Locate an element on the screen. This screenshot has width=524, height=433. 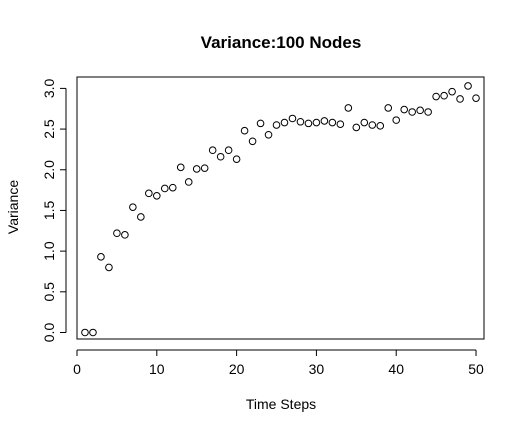
y-tick-label: 2.0 is located at coordinates (49, 170).